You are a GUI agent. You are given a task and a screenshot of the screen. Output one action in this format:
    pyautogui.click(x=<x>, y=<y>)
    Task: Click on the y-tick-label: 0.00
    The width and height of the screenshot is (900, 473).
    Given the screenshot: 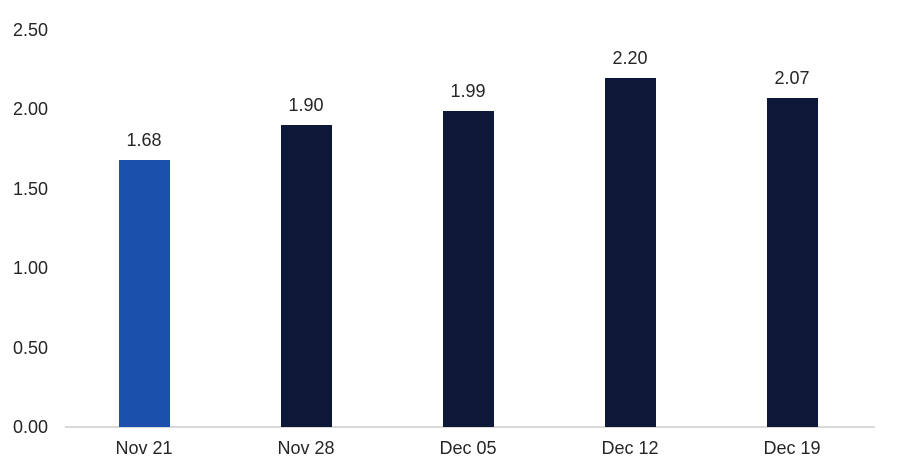 What is the action you would take?
    pyautogui.click(x=30, y=427)
    